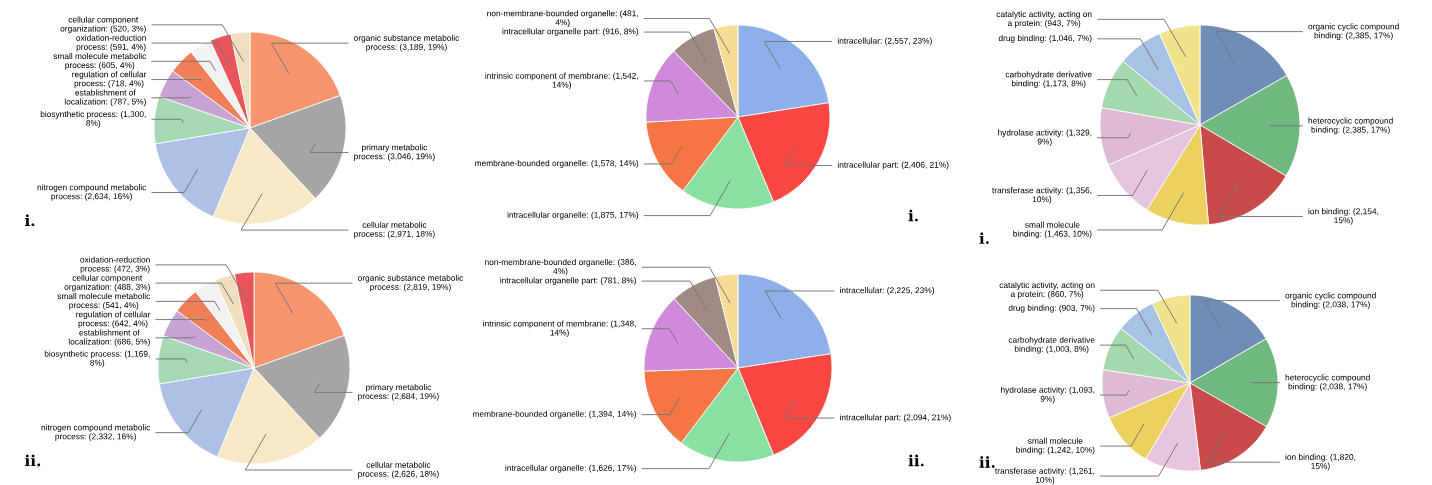 The width and height of the screenshot is (1432, 485). Describe the element at coordinates (1052, 230) in the screenshot. I see `slice-label: small molecule binding: (1,463, 10%)` at that location.